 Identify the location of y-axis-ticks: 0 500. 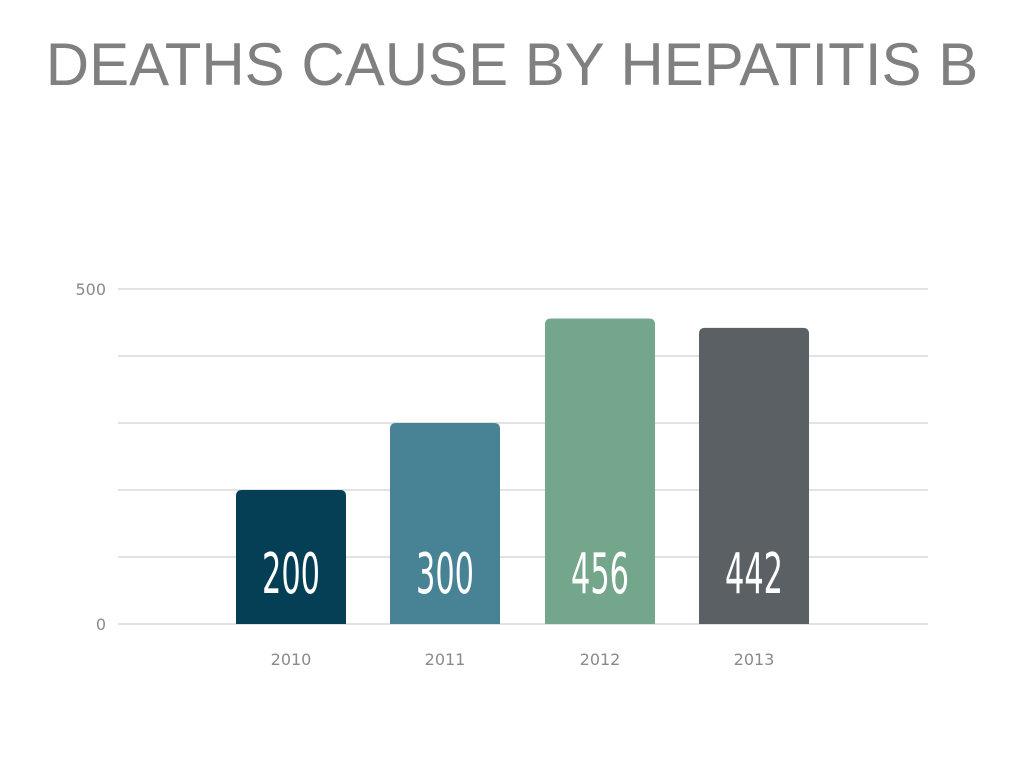
(90, 457).